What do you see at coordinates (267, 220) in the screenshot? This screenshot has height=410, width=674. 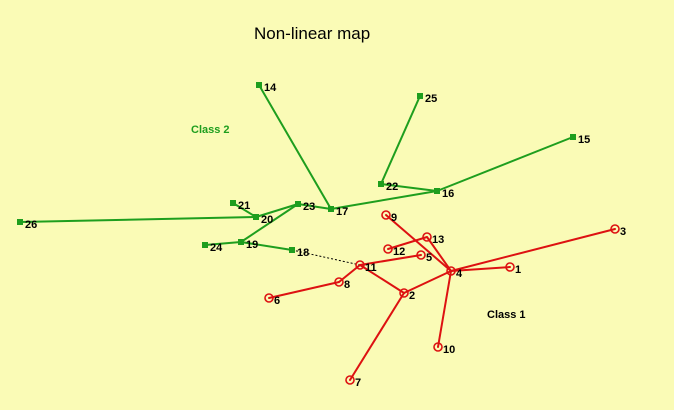 I see `node-label-20: 20` at bounding box center [267, 220].